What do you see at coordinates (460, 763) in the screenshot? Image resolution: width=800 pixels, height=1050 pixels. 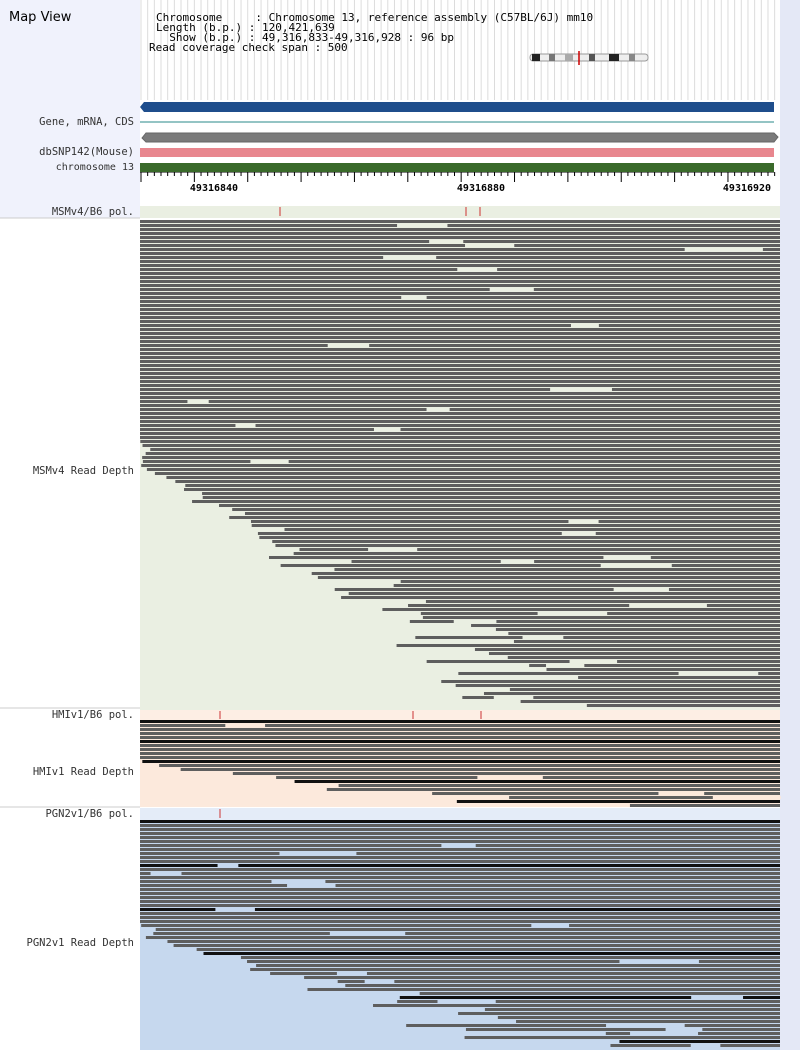 I see `hmi-reads` at bounding box center [460, 763].